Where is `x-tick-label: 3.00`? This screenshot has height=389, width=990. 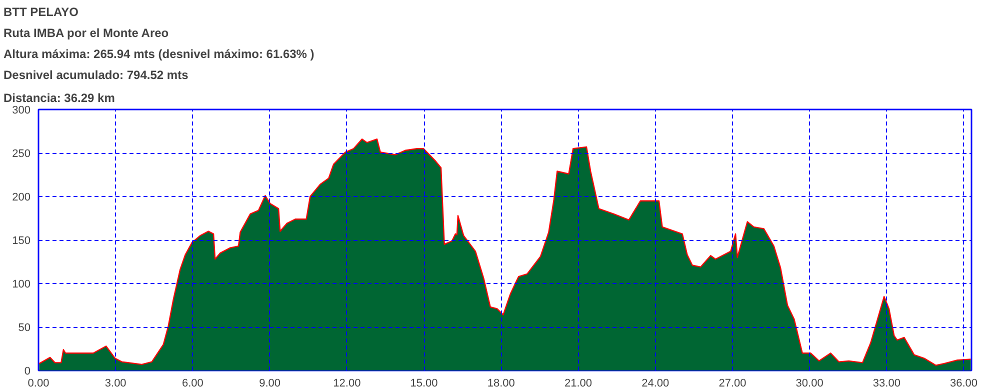 x-tick-label: 3.00 is located at coordinates (115, 383).